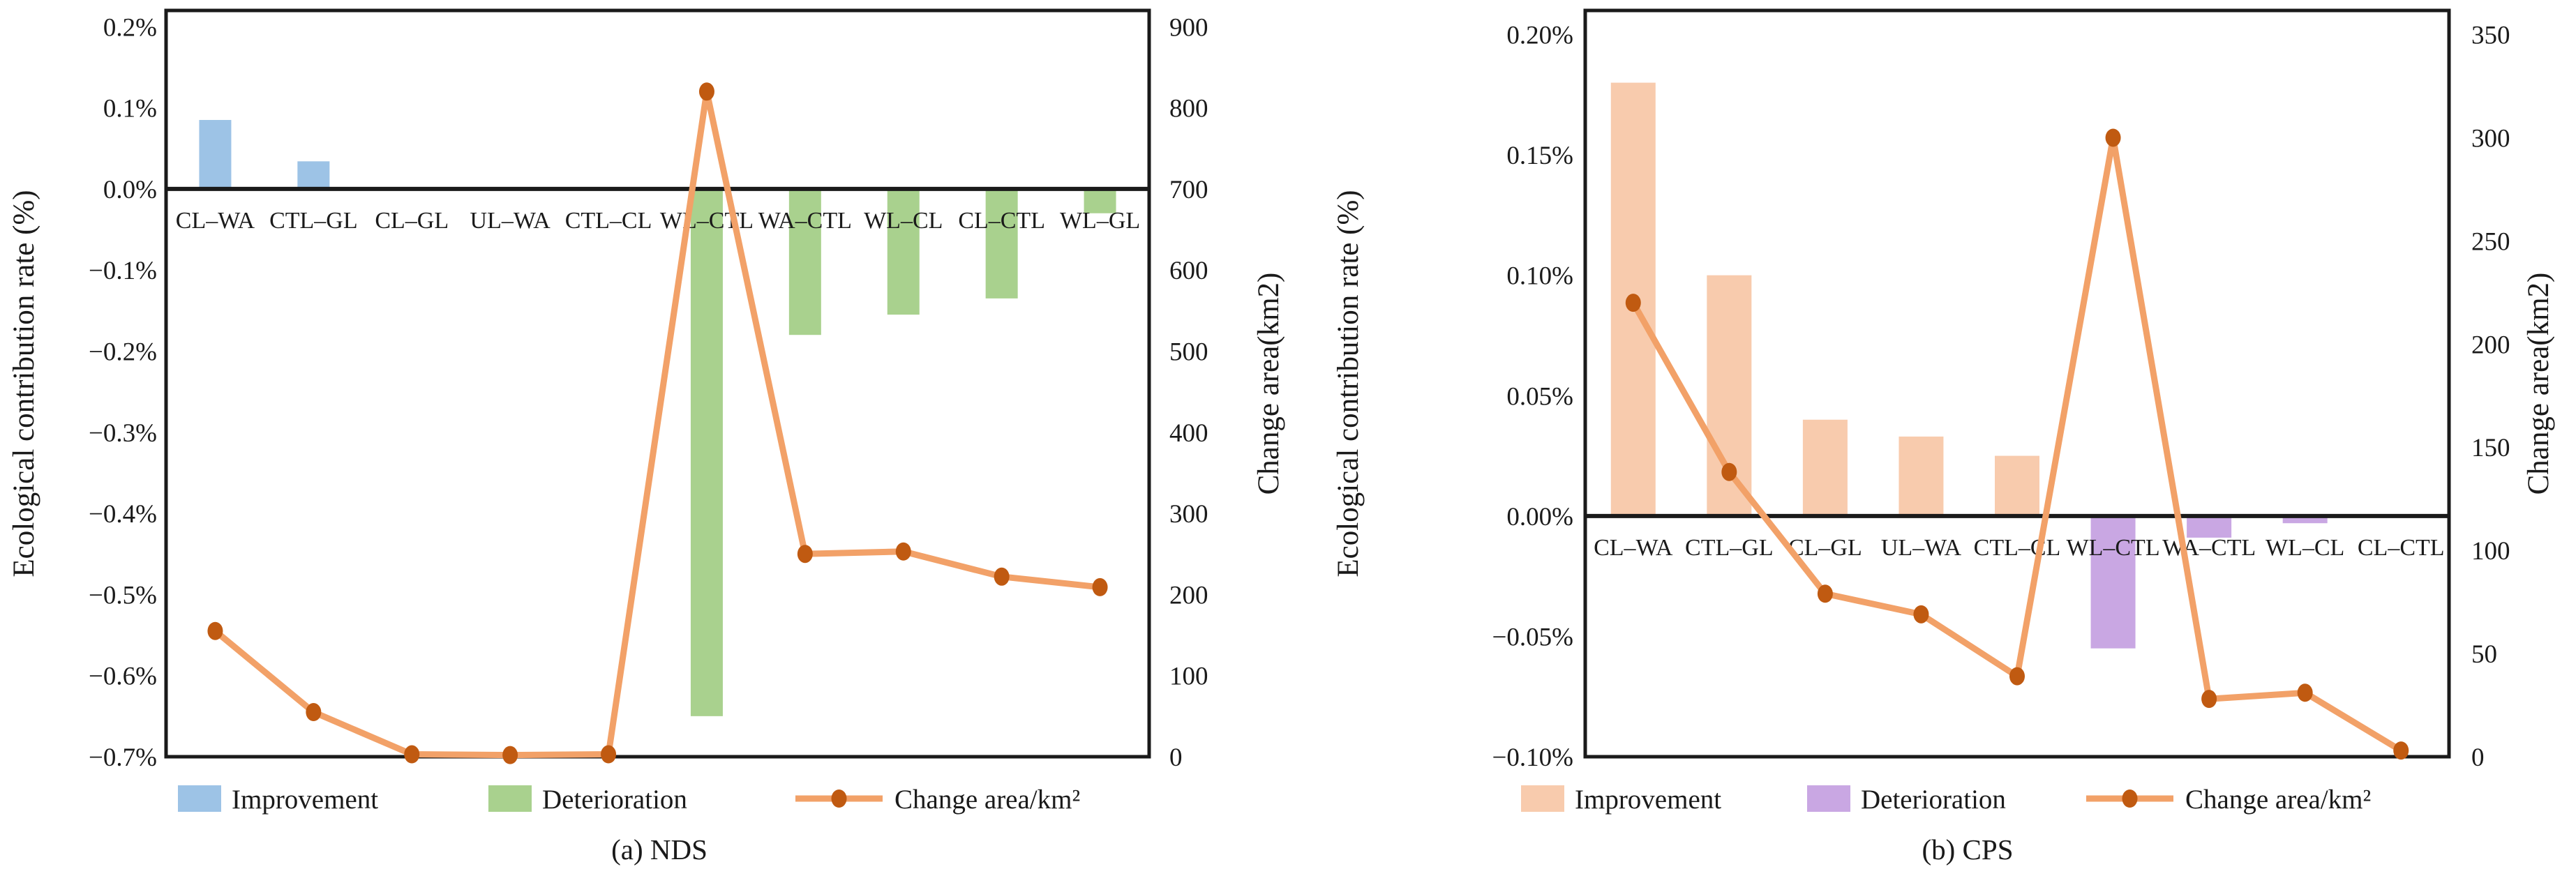  What do you see at coordinates (123, 271) in the screenshot?
I see `left-axis-tick-label: −0.1%` at bounding box center [123, 271].